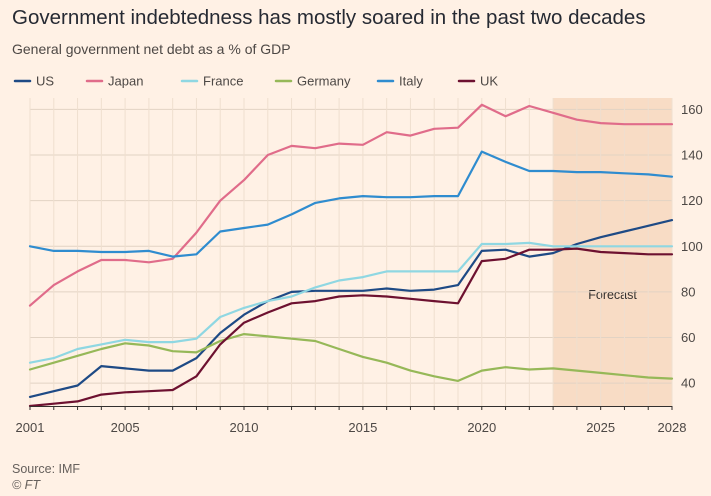 Image resolution: width=711 pixels, height=496 pixels. Describe the element at coordinates (26, 485) in the screenshot. I see `ft-logo: © FT` at that location.